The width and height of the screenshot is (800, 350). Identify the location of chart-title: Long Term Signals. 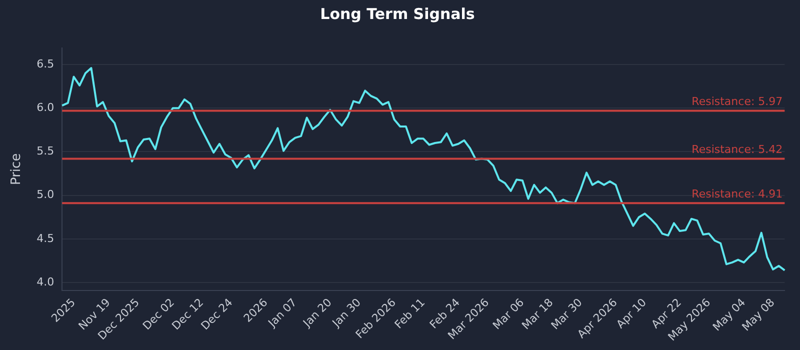
(397, 13).